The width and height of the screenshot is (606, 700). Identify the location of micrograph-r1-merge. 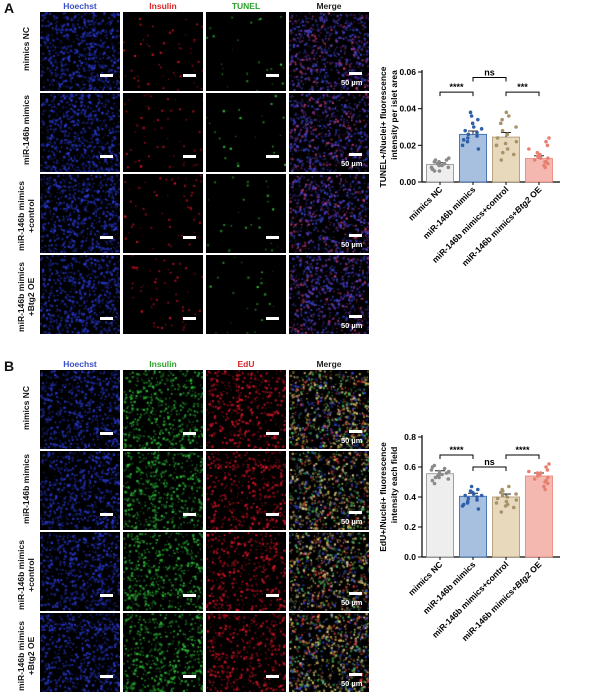
(329, 51).